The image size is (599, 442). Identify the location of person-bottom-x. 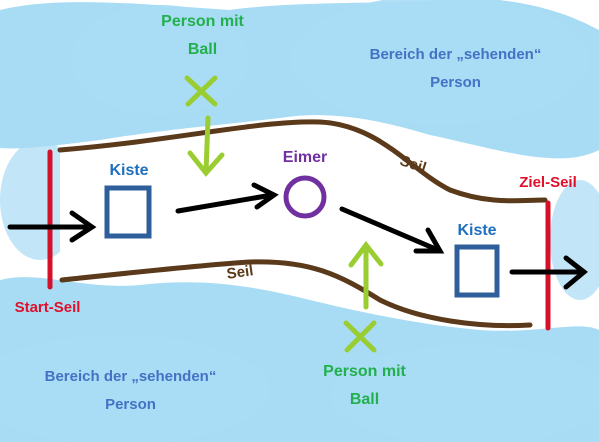
(360, 336).